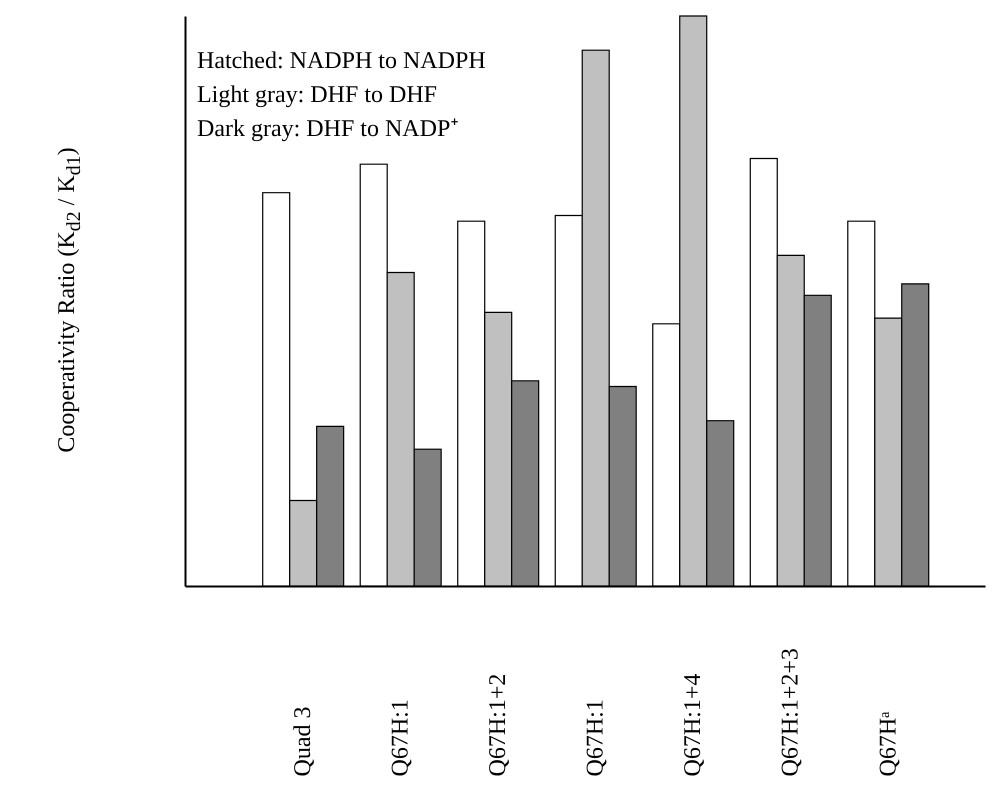 This screenshot has height=787, width=997. I want to click on annotation: Dark gray: DHF to NADP⁺, so click(327, 129).